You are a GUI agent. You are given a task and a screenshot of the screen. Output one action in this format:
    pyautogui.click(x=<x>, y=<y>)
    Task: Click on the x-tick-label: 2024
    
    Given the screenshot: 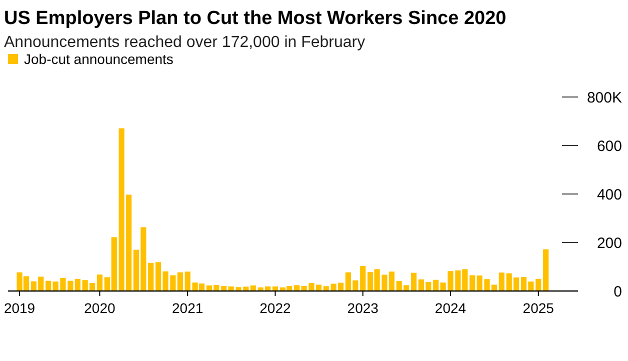 What is the action you would take?
    pyautogui.click(x=450, y=308)
    